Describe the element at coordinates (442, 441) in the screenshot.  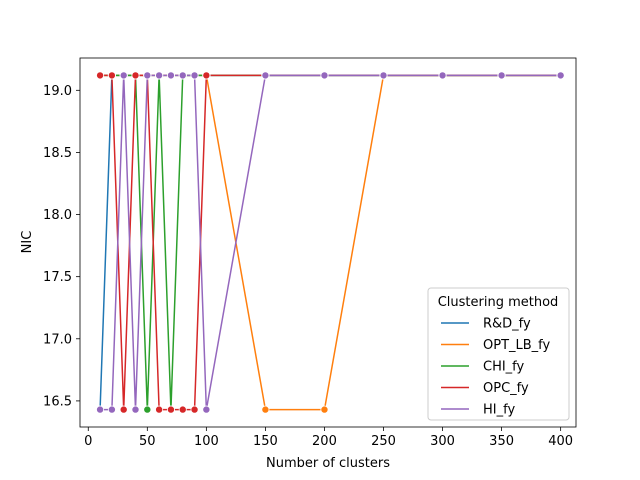
I see `x-tick-label: 300` at that location.